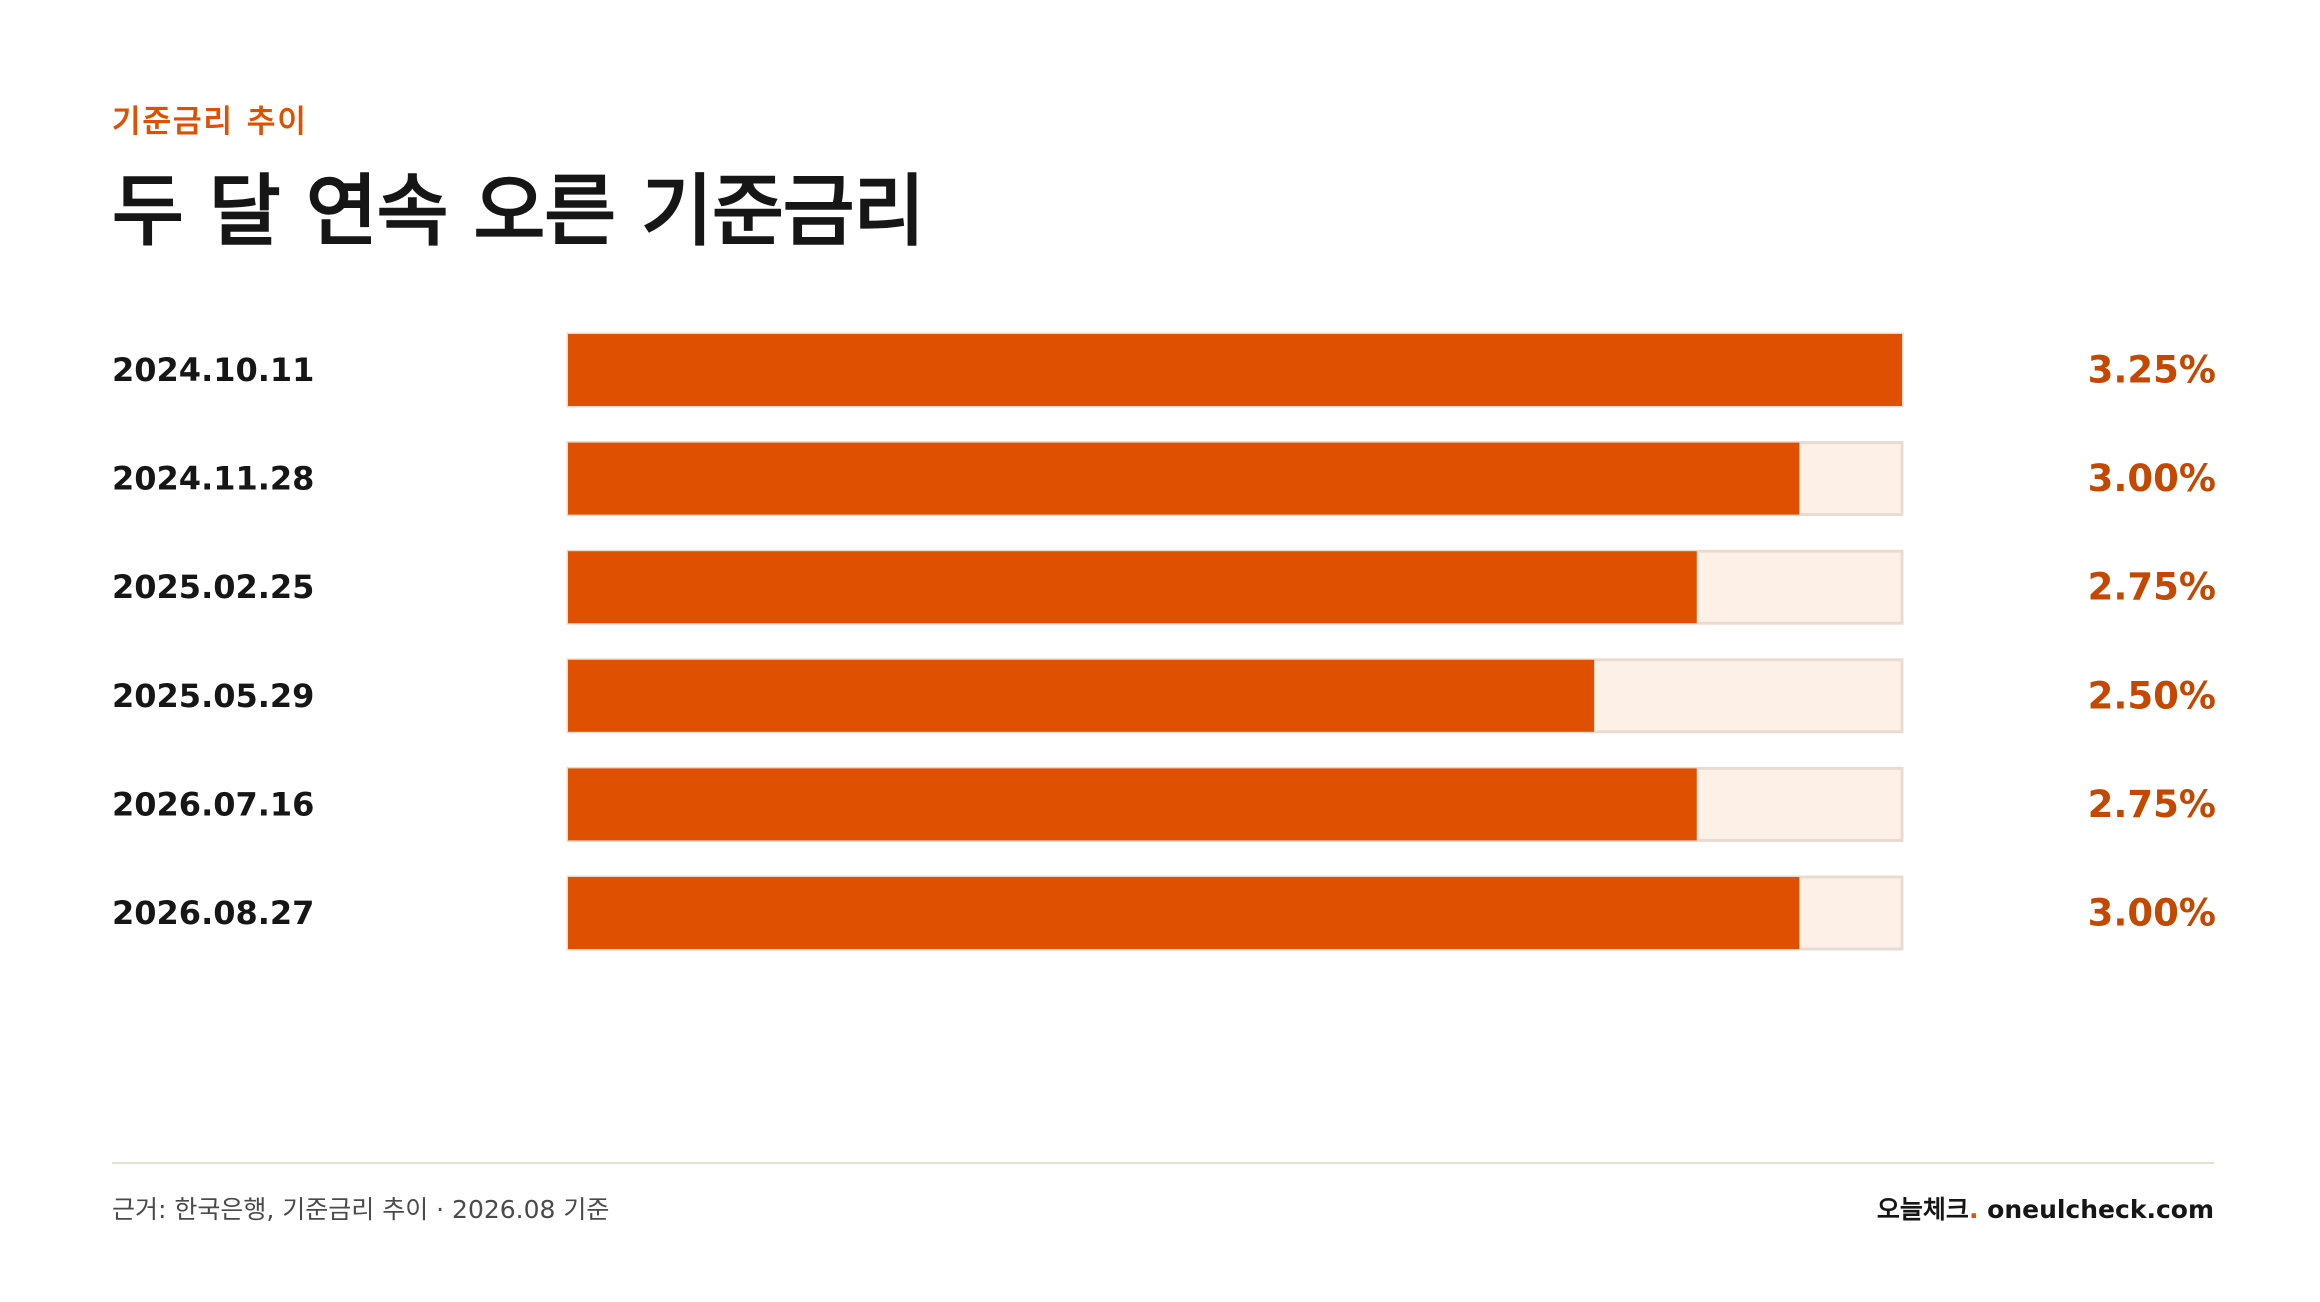 This screenshot has width=2320, height=1302. Describe the element at coordinates (213, 479) in the screenshot. I see `bar-date-label: 2024.11.28` at that location.